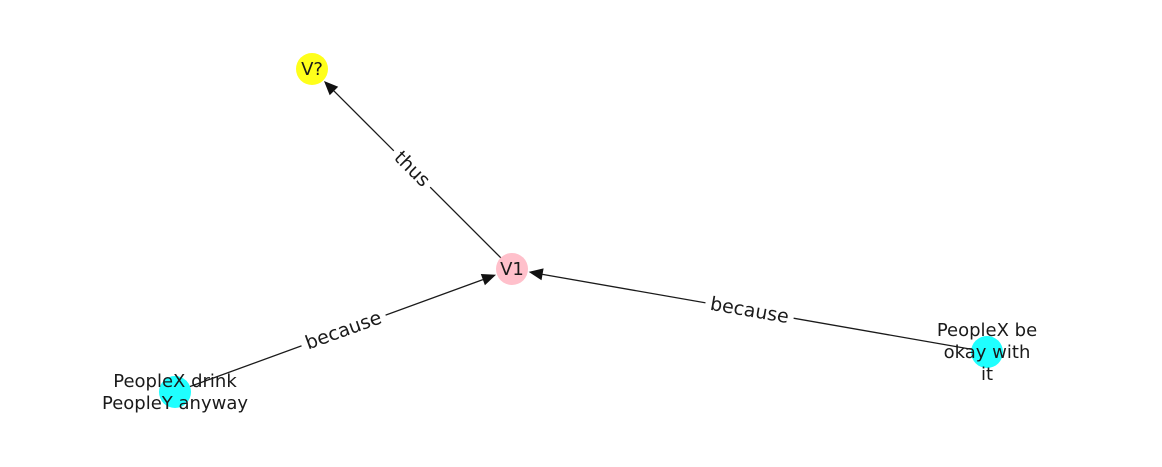 The width and height of the screenshot is (1162, 467). I want to click on node-label-line: PeopleX be, so click(987, 330).